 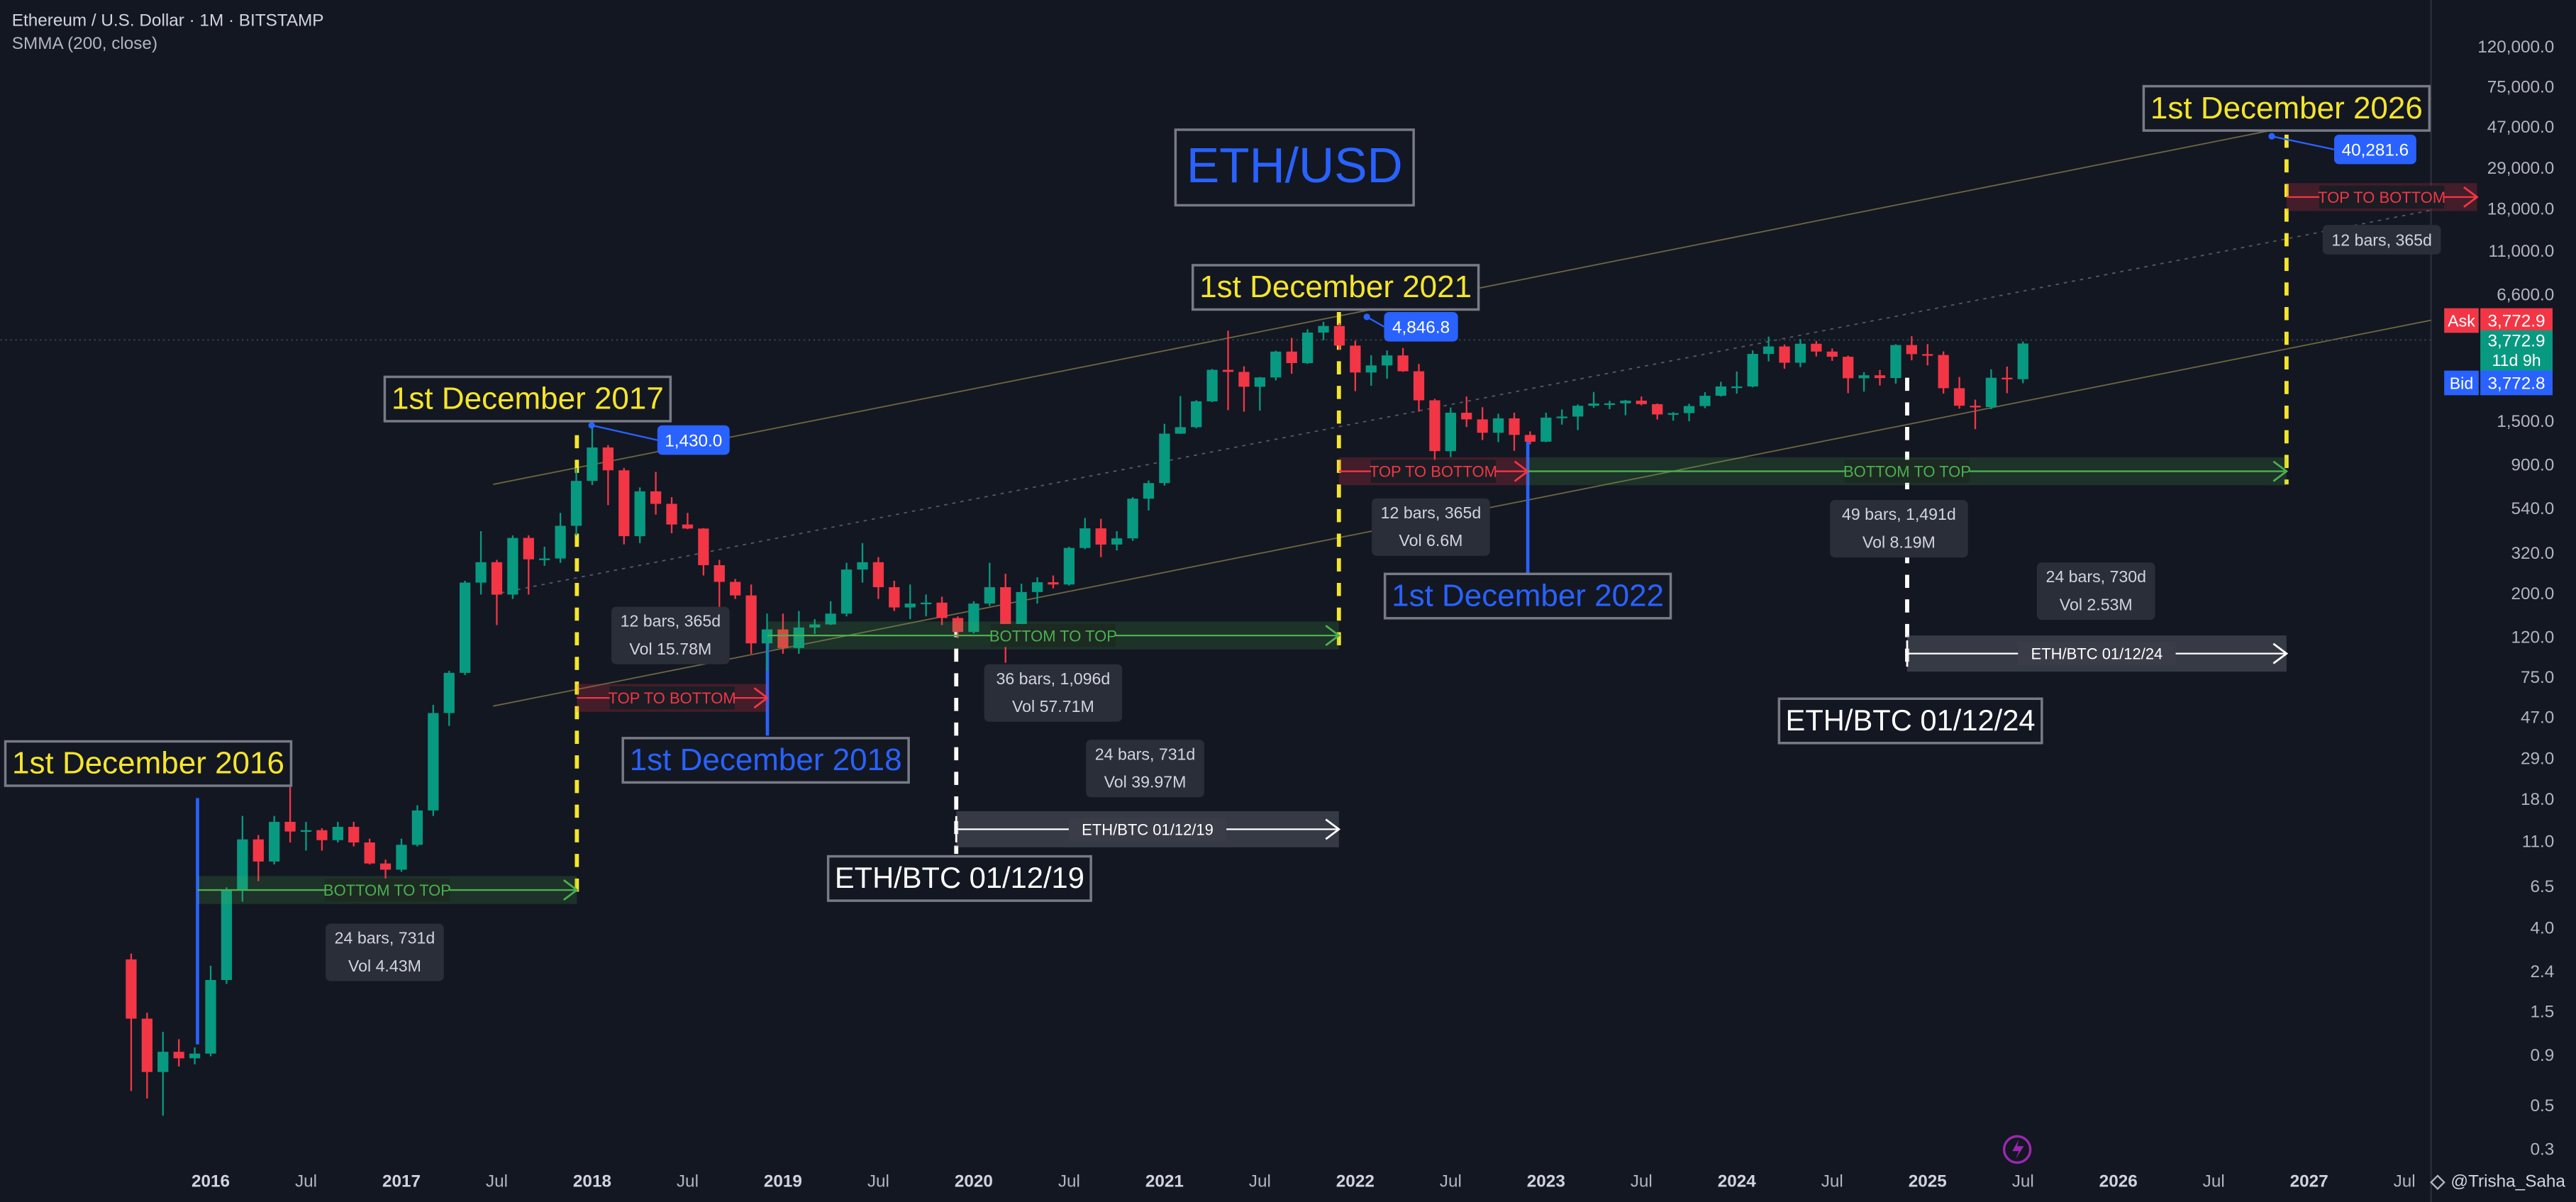 What do you see at coordinates (528, 399) in the screenshot?
I see `date-label: 1st December 2017` at bounding box center [528, 399].